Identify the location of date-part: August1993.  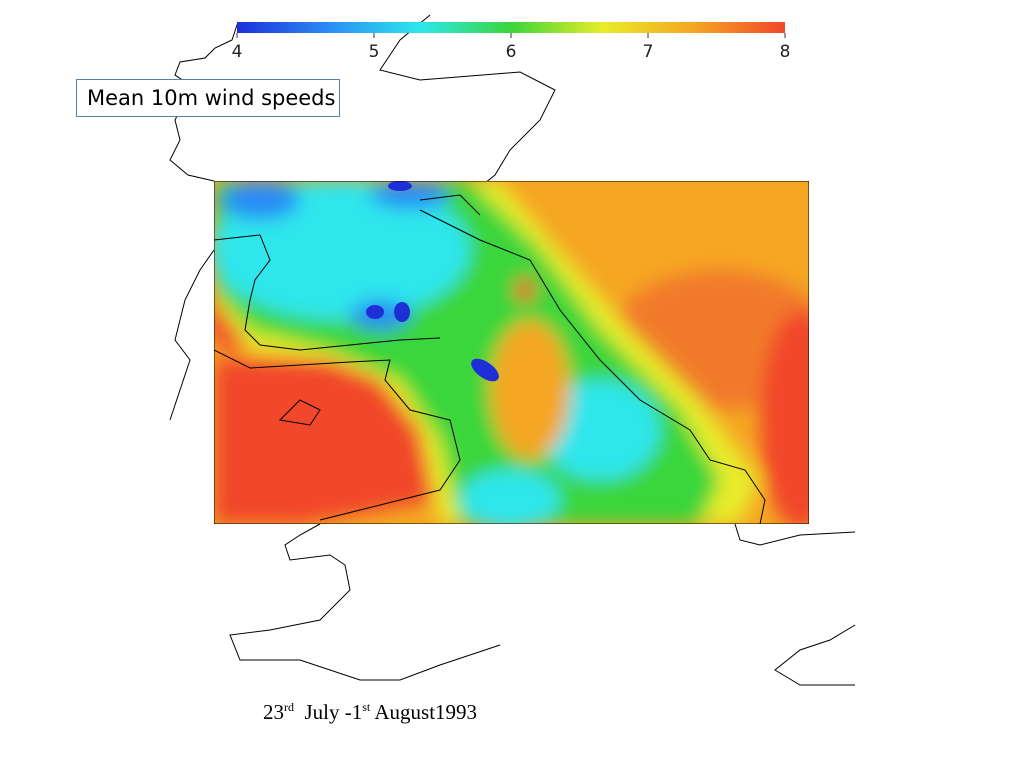
(426, 712).